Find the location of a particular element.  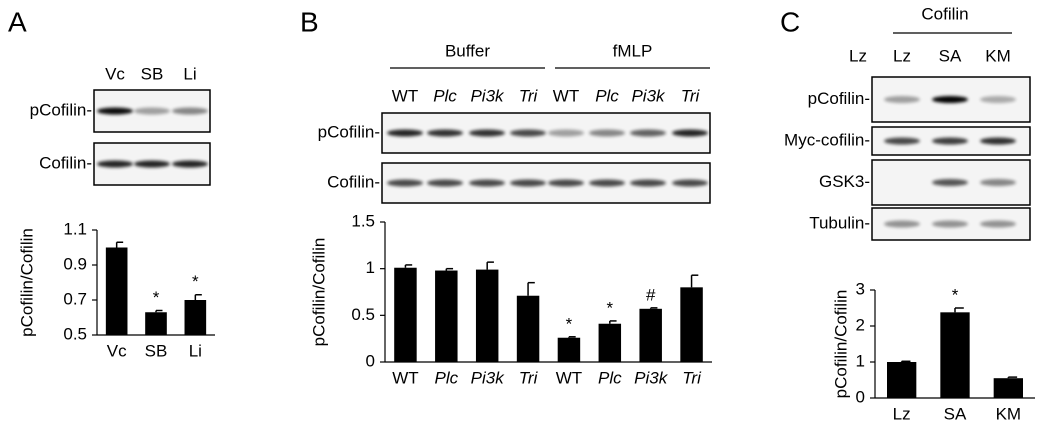

lane-label: SA is located at coordinates (950, 55).